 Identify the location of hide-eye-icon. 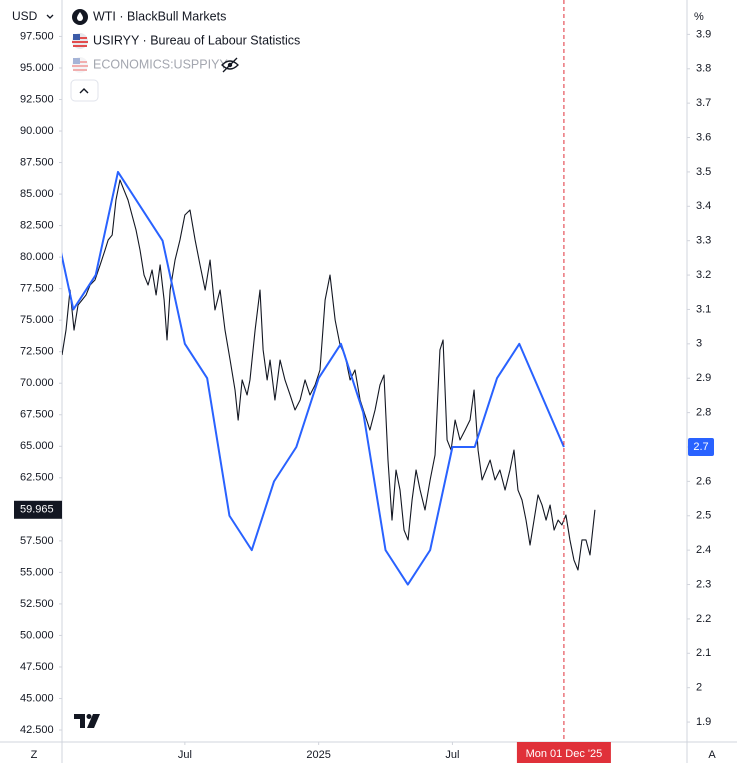
(230, 65).